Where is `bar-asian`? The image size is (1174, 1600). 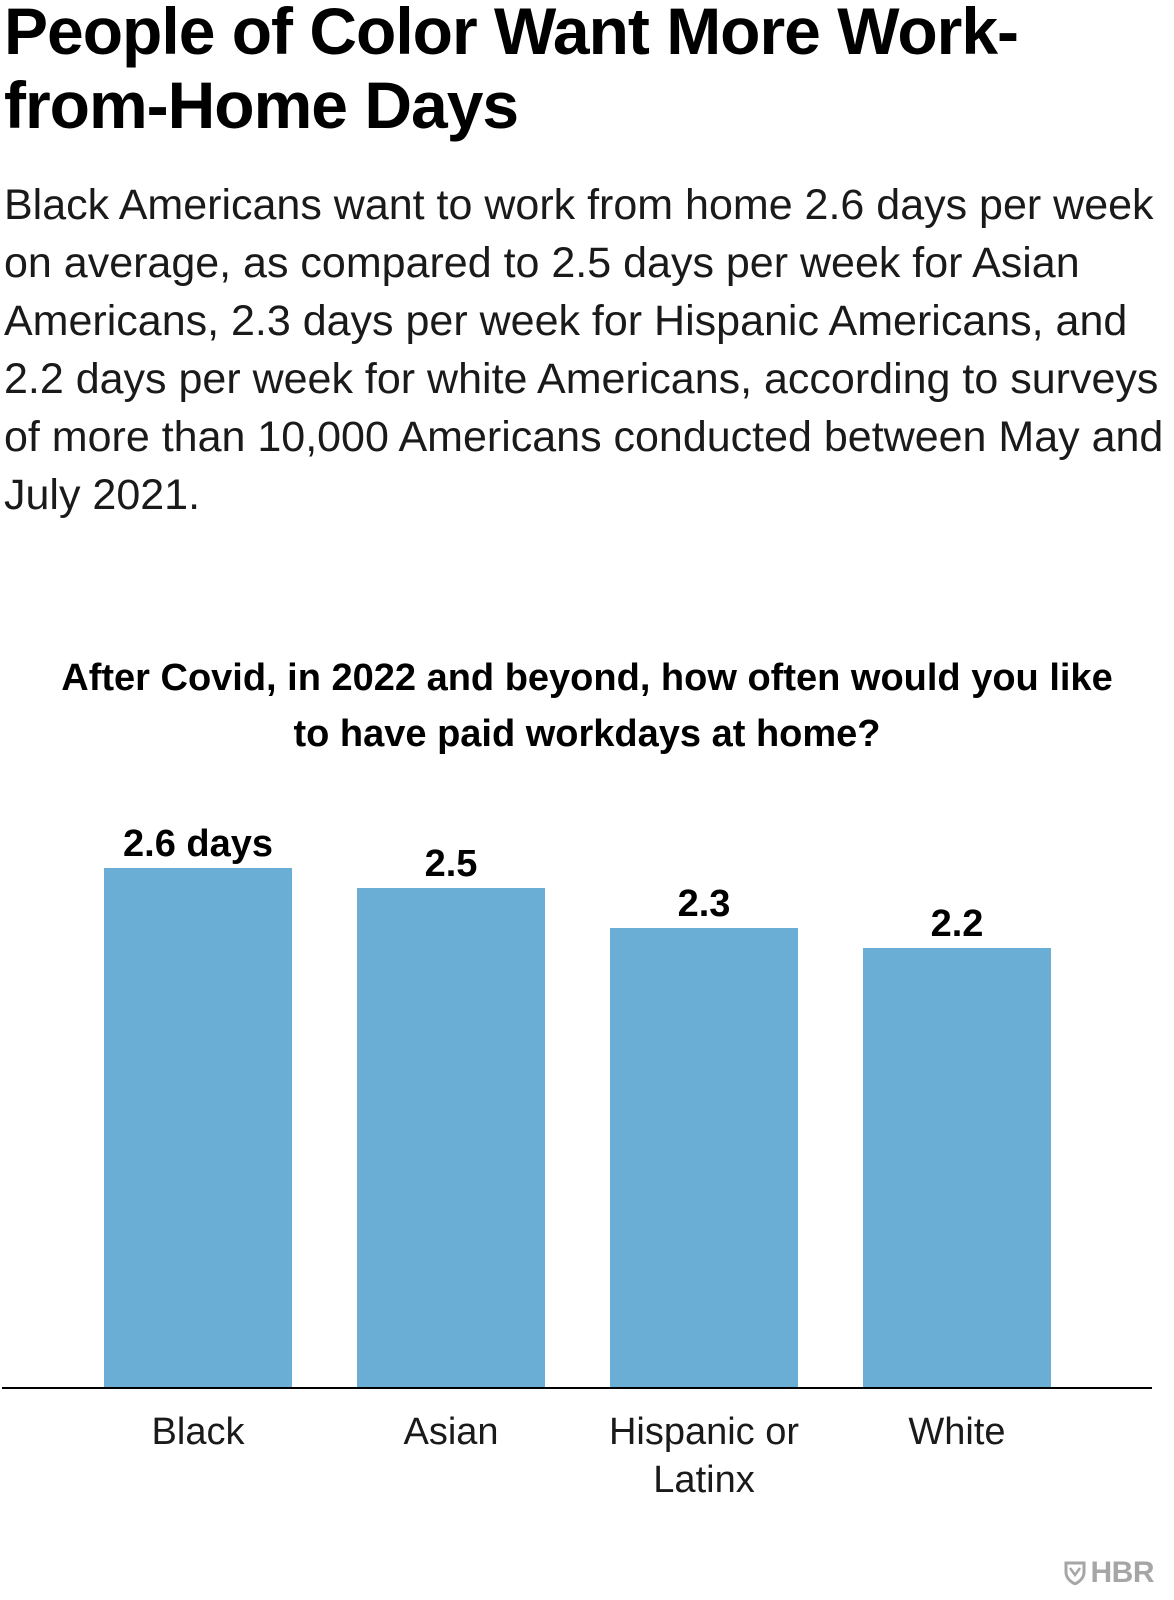
bar-asian is located at coordinates (451, 1138).